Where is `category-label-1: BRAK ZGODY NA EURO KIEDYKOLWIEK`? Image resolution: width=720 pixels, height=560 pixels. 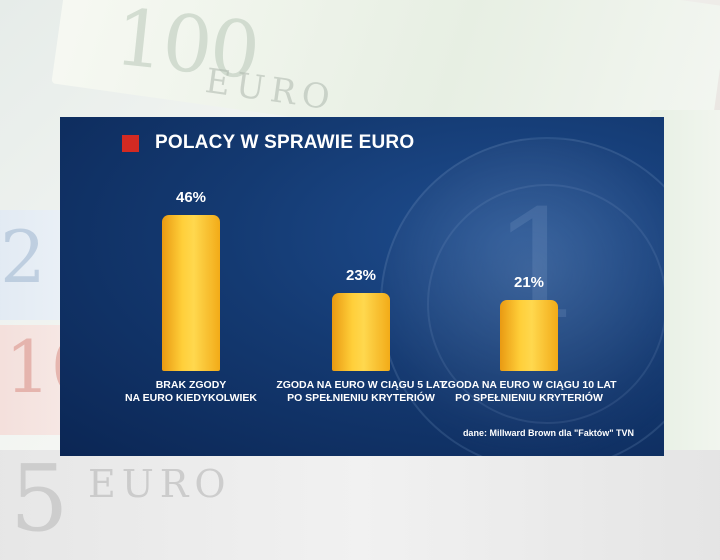 category-label-1: BRAK ZGODY NA EURO KIEDYKOLWIEK is located at coordinates (191, 391).